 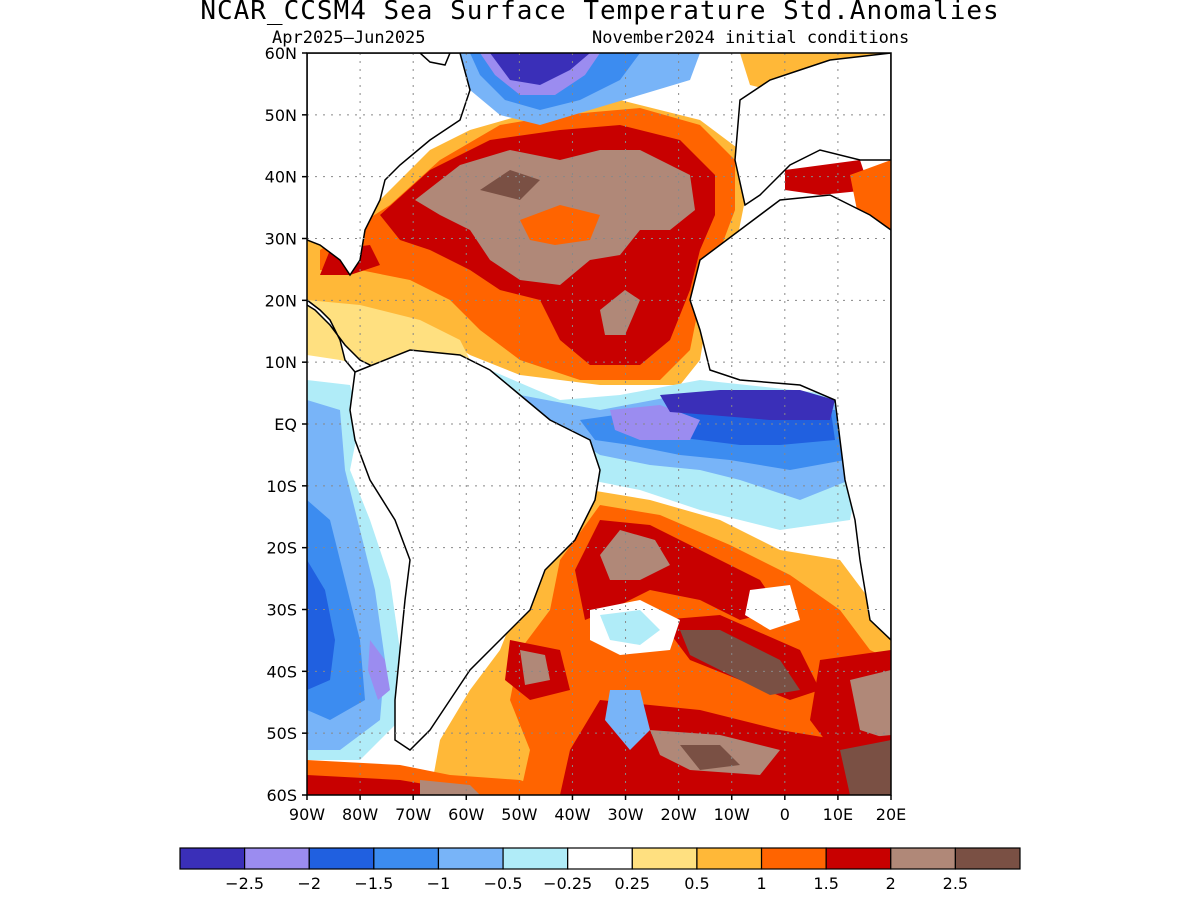 What do you see at coordinates (572, 814) in the screenshot?
I see `lon-tick-label: 40W` at bounding box center [572, 814].